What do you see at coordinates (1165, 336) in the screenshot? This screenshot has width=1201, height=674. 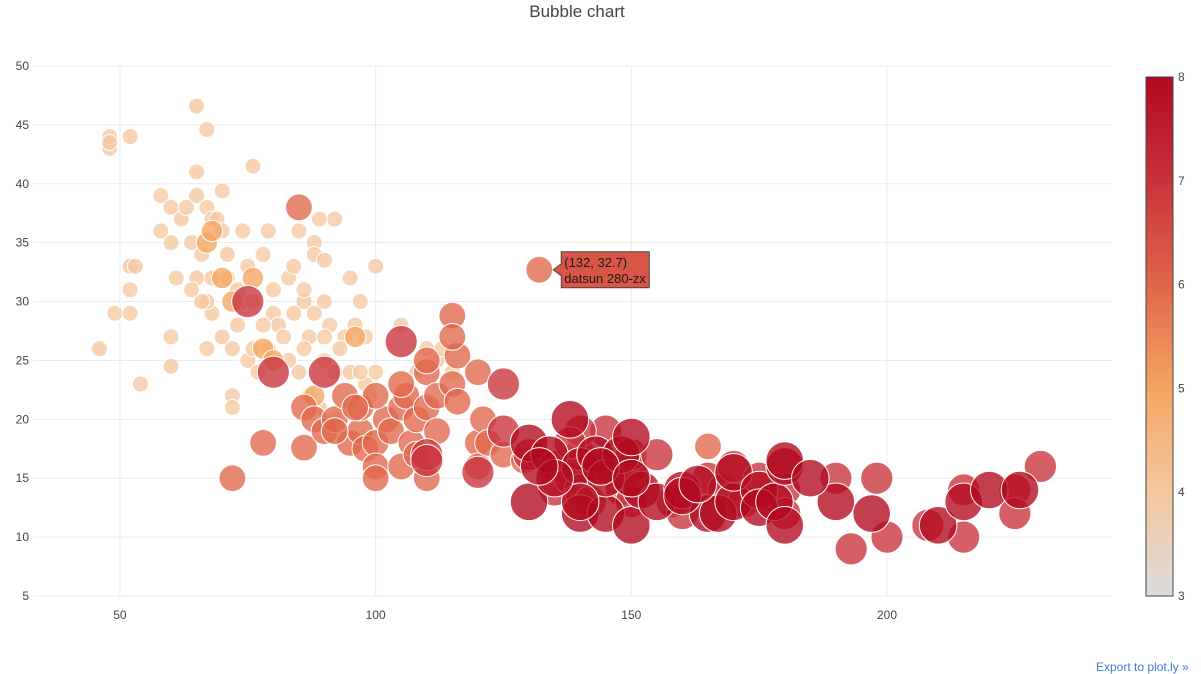 I see `colorbar: 3 4 5 6 7 8` at bounding box center [1165, 336].